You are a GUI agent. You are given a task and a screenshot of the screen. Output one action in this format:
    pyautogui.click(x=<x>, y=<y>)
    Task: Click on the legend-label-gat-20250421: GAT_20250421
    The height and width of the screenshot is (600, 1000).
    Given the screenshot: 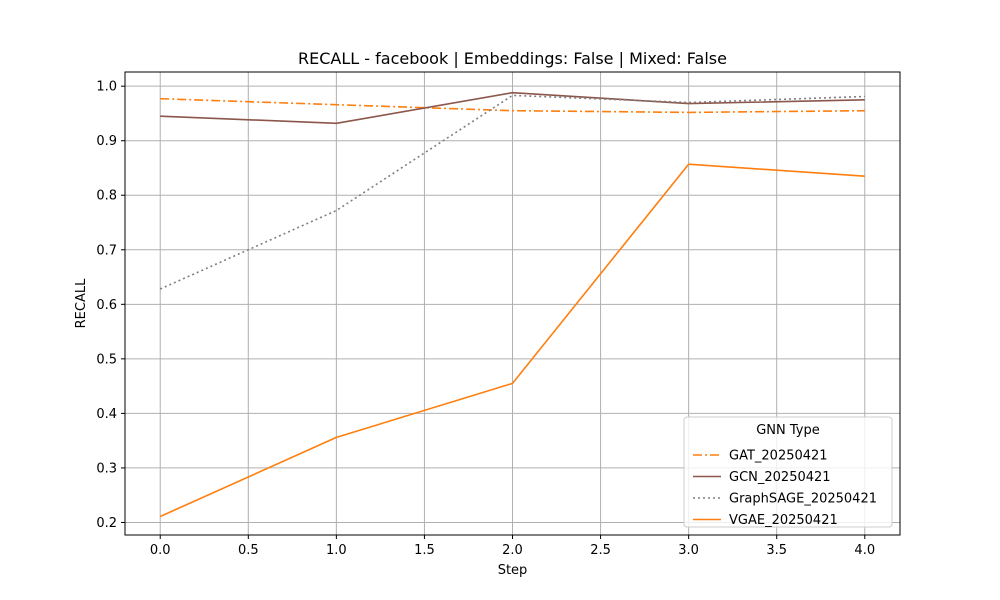 What is the action you would take?
    pyautogui.click(x=778, y=456)
    